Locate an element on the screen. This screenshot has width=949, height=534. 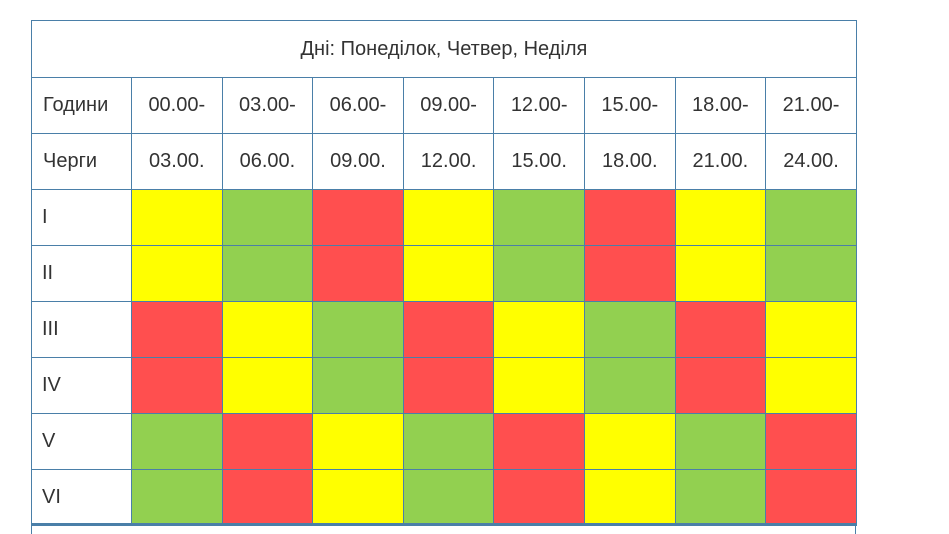
hour-start-0: 00.00- is located at coordinates (177, 105).